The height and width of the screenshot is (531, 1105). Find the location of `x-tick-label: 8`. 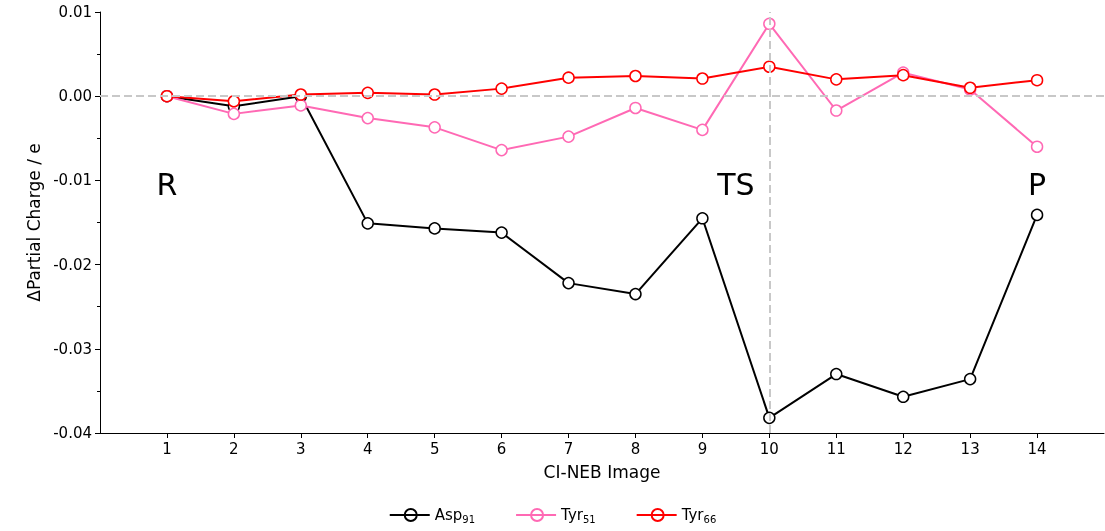

x-tick-label: 8 is located at coordinates (635, 448).